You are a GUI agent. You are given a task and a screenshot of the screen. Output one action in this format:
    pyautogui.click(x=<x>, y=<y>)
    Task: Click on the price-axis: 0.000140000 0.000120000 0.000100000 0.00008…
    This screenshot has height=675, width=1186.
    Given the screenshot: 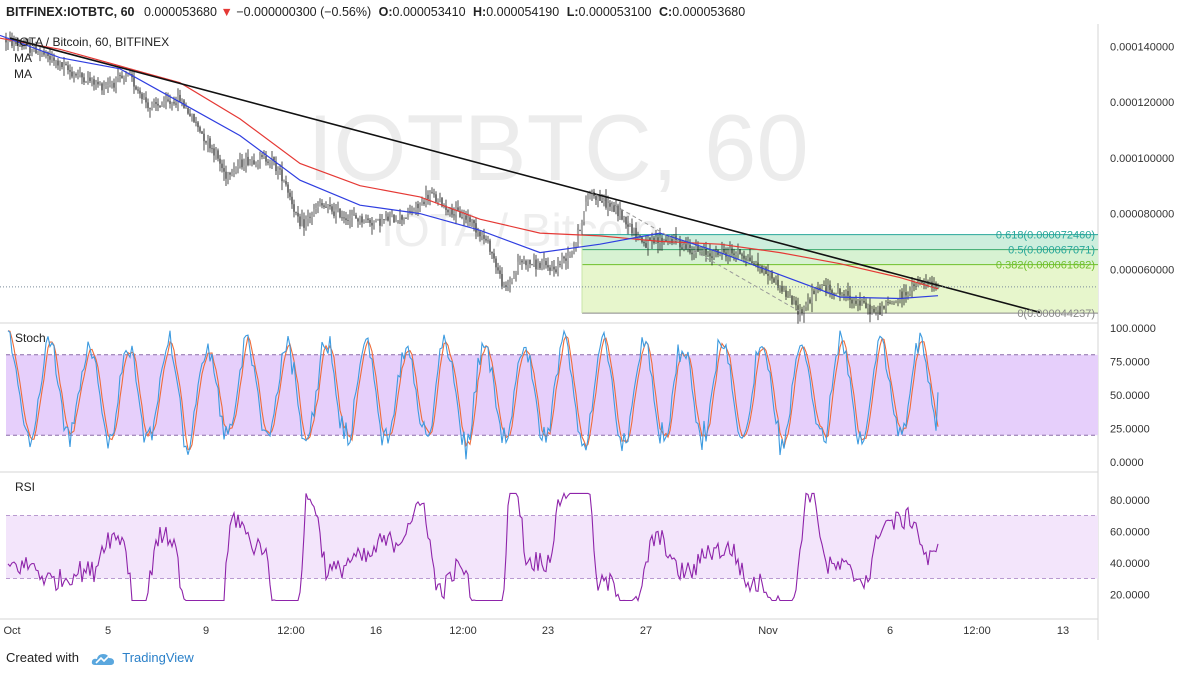 What is the action you would take?
    pyautogui.click(x=1142, y=159)
    